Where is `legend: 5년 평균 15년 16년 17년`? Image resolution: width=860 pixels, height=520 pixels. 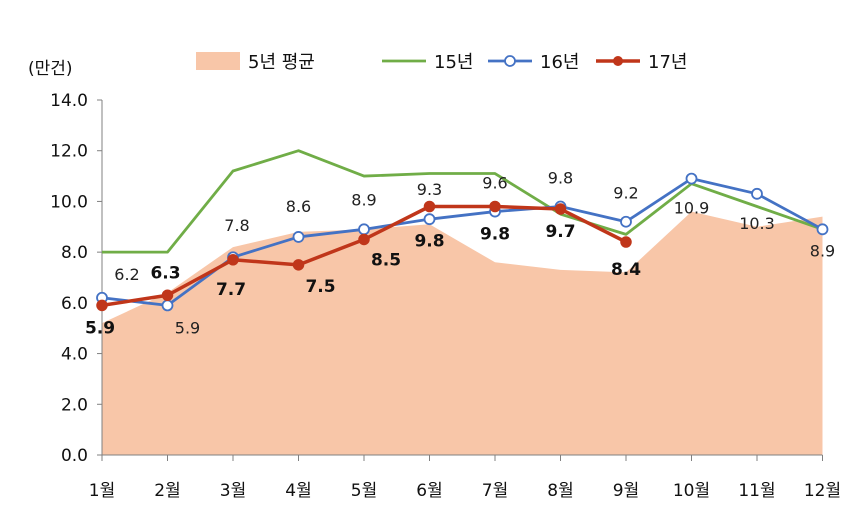
legend: 5년 평균 15년 16년 17년 is located at coordinates (441, 62).